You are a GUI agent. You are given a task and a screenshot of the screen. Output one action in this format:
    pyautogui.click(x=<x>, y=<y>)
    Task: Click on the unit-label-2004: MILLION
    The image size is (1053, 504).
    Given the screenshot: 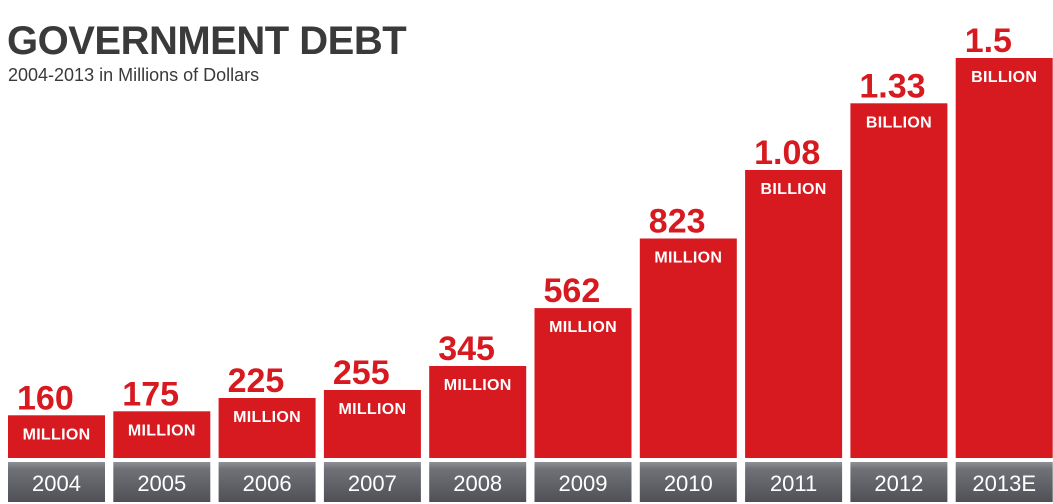 What is the action you would take?
    pyautogui.click(x=57, y=434)
    